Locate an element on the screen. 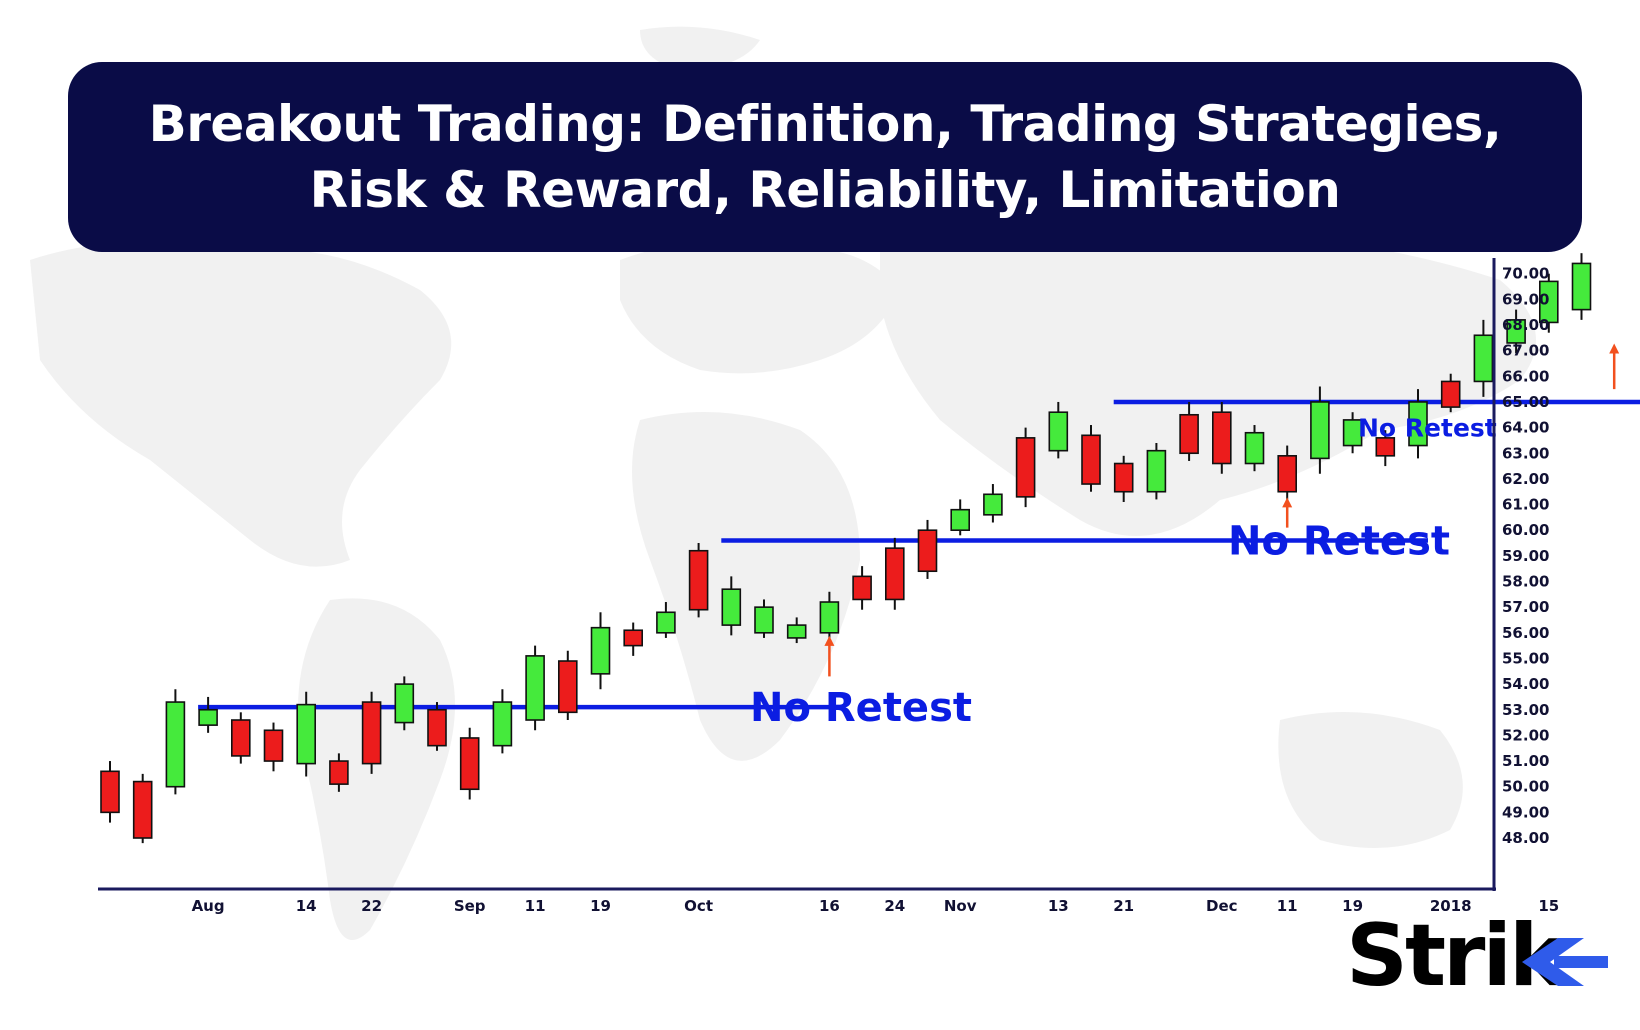 This screenshot has width=1640, height=1030. x-tick-label: Nov is located at coordinates (960, 906).